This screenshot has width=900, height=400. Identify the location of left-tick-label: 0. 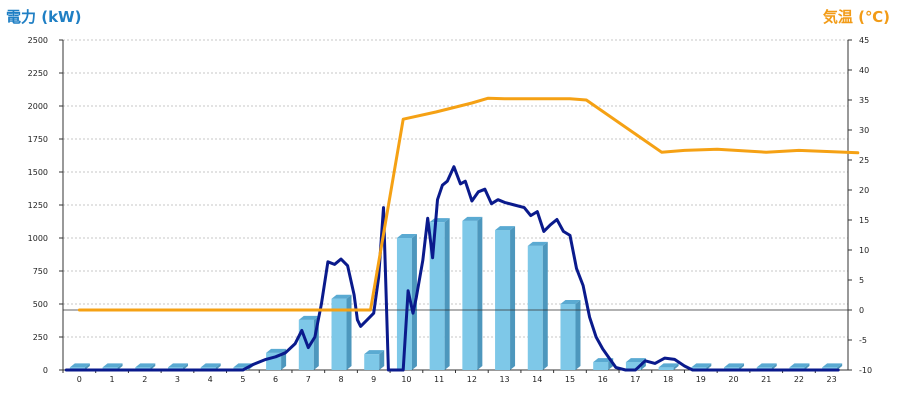
(45, 370).